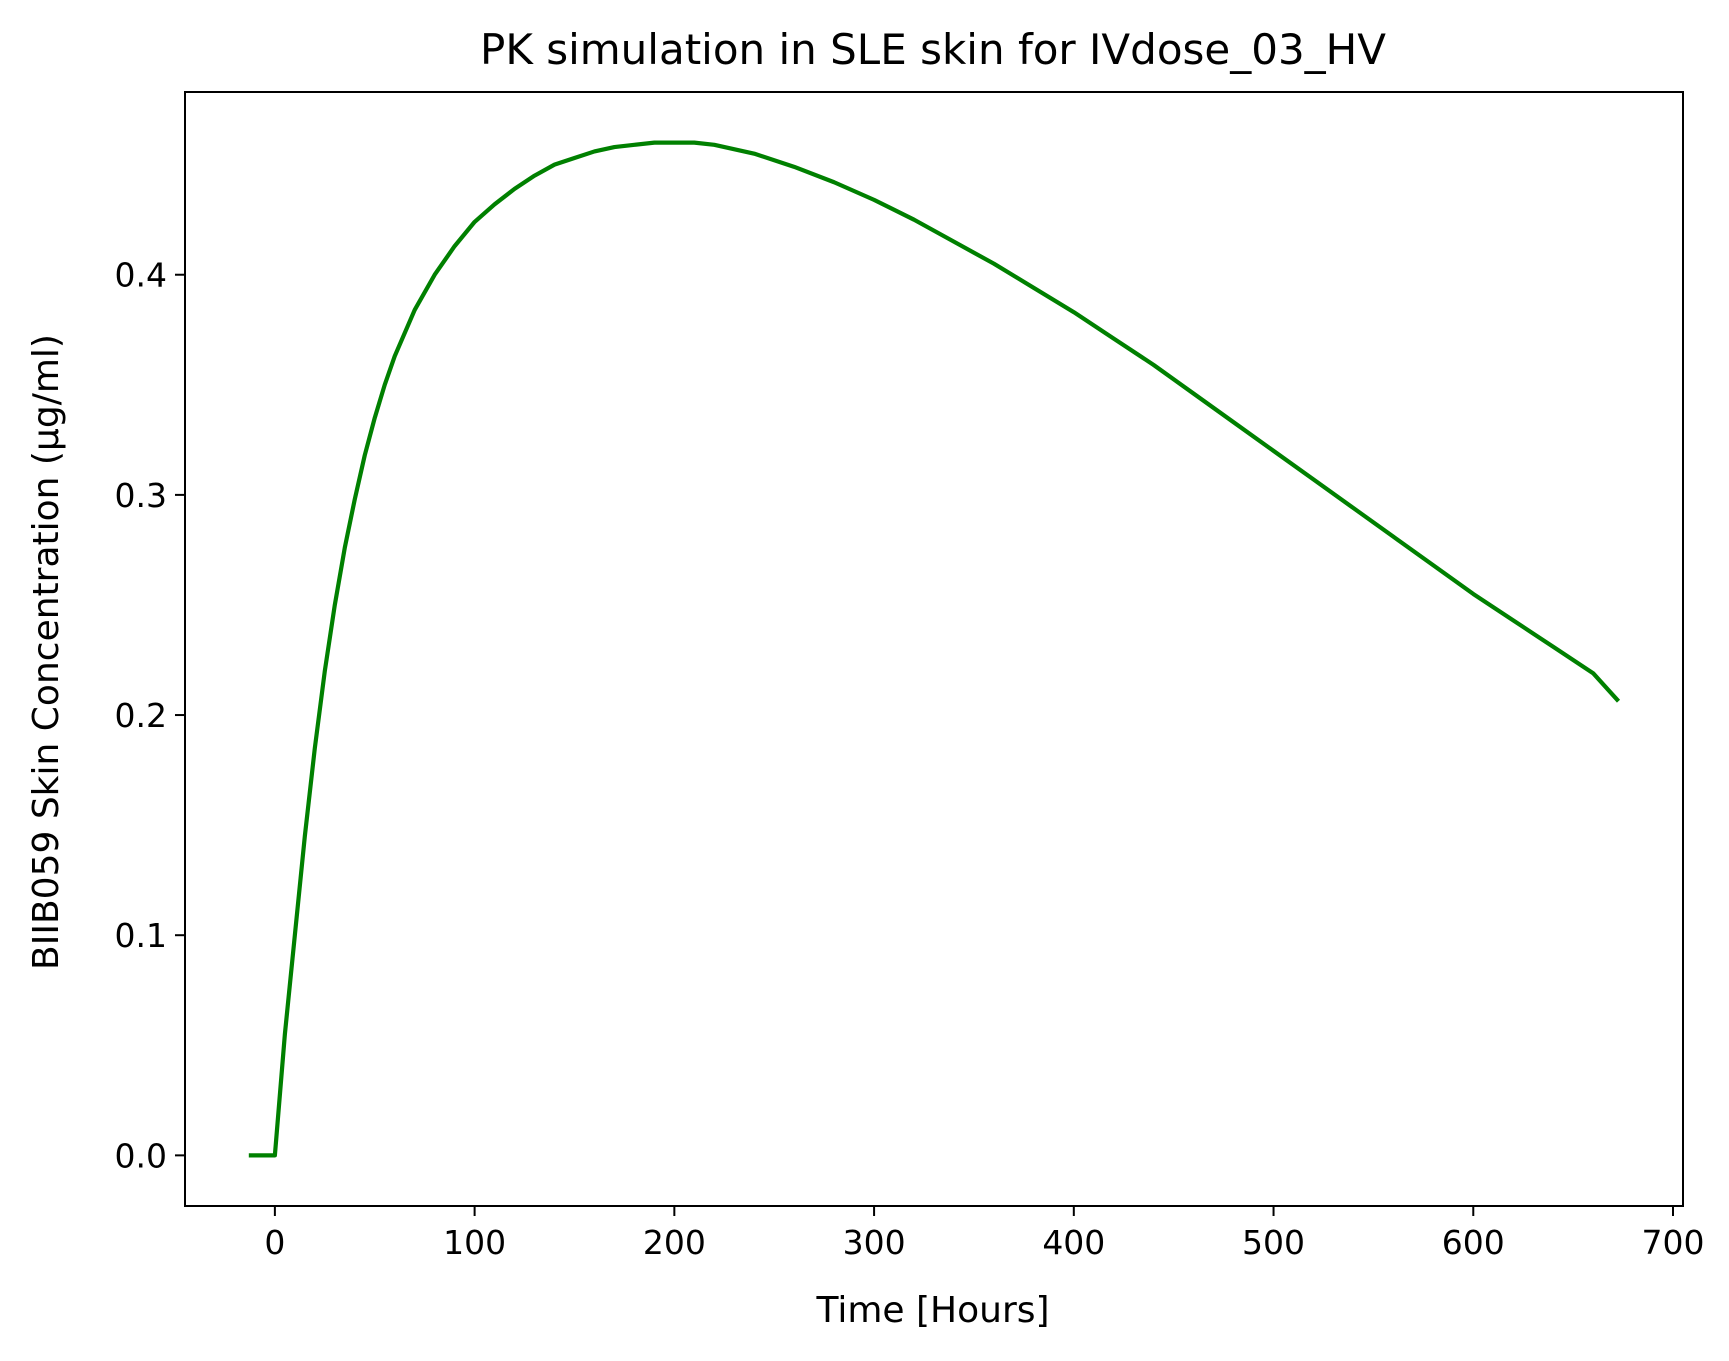 The height and width of the screenshot is (1361, 1729). What do you see at coordinates (141, 495) in the screenshot?
I see `y-tick-label-3: 0.3` at bounding box center [141, 495].